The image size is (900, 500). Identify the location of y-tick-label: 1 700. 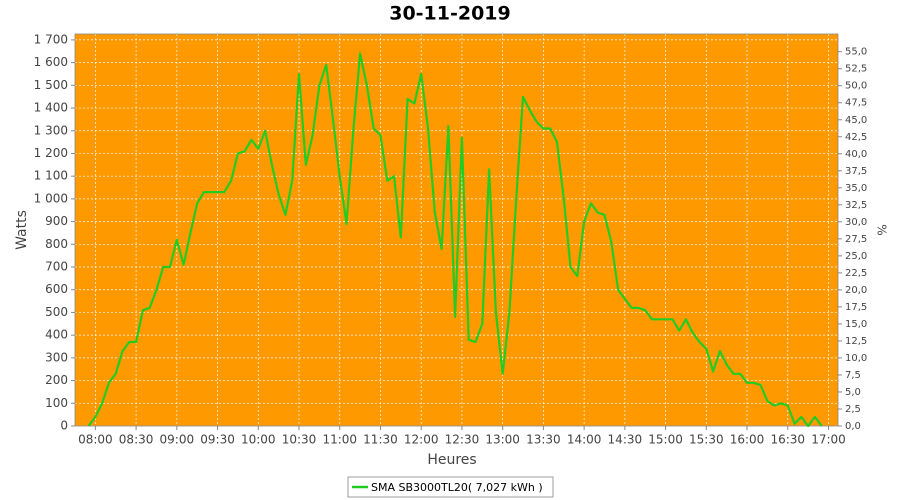
(51, 39).